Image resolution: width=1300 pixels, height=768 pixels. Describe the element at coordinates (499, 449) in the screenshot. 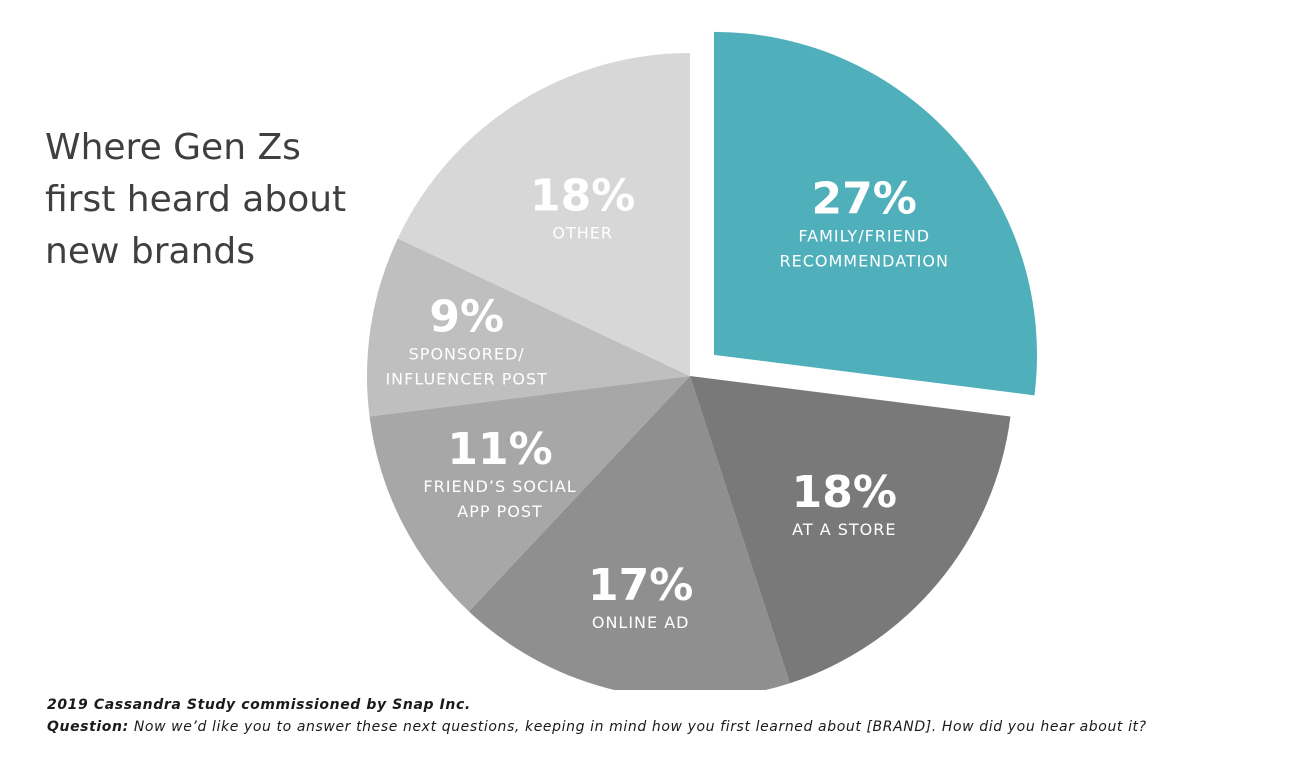

I see `slice-value-label: 11%` at that location.